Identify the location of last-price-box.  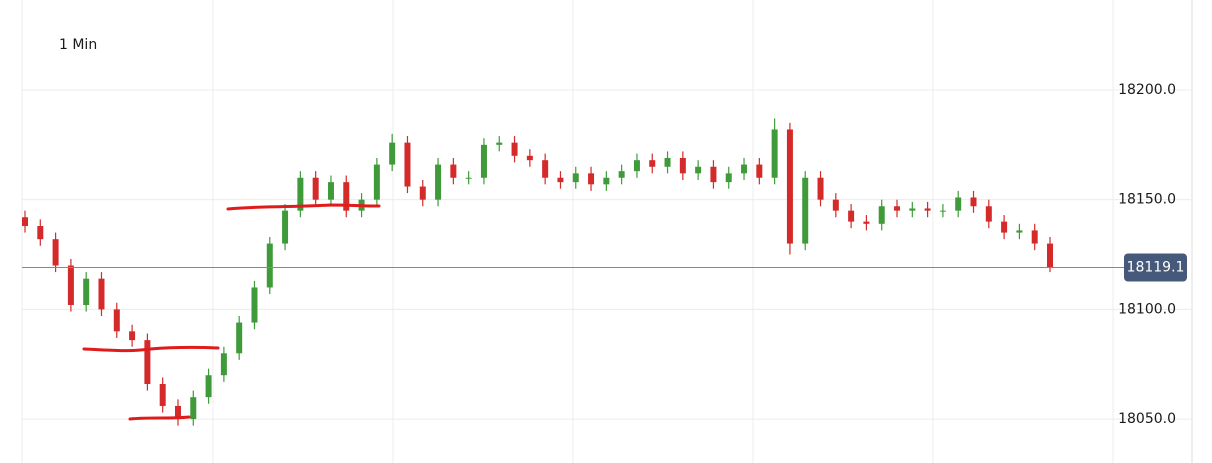
(1155, 267).